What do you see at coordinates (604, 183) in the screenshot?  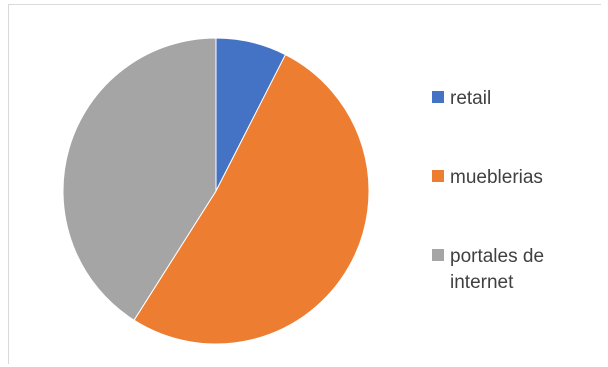 I see `chart-area-crop-right` at bounding box center [604, 183].